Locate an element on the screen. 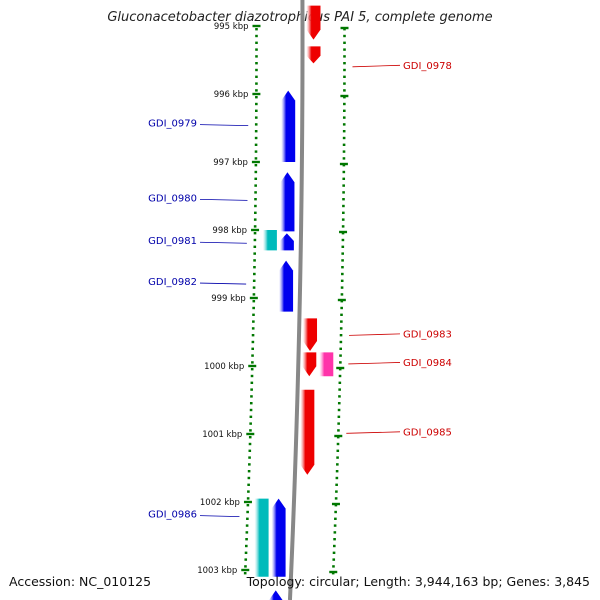 The image size is (600, 600). gene-label: GDI_0983 is located at coordinates (427, 334).